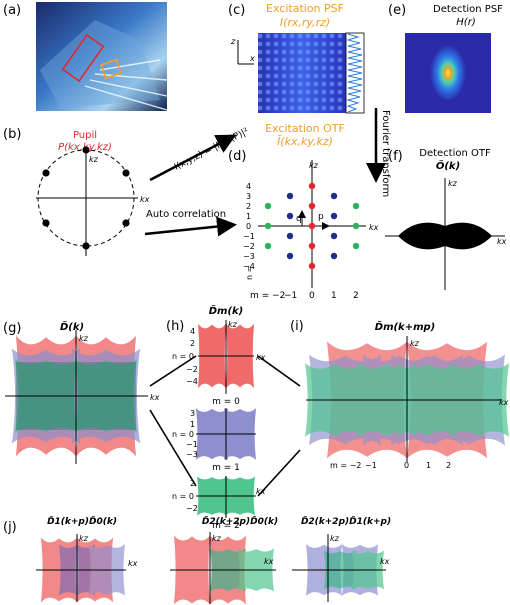 The image size is (510, 605). Describe the element at coordinates (12, 328) in the screenshot. I see `panel-label-g: (g)` at that location.